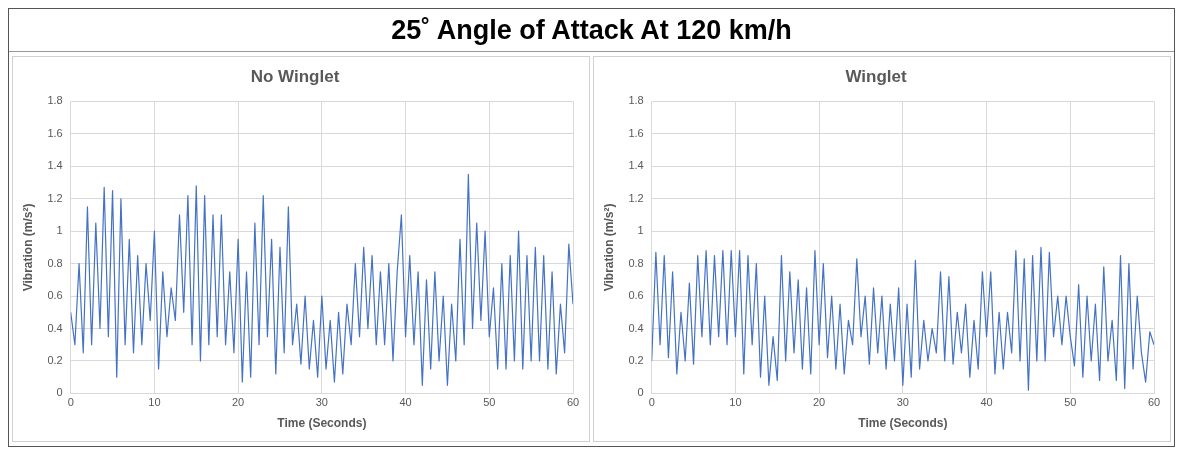 The height and width of the screenshot is (455, 1183). I want to click on chart-subtitle: Winglet, so click(876, 76).